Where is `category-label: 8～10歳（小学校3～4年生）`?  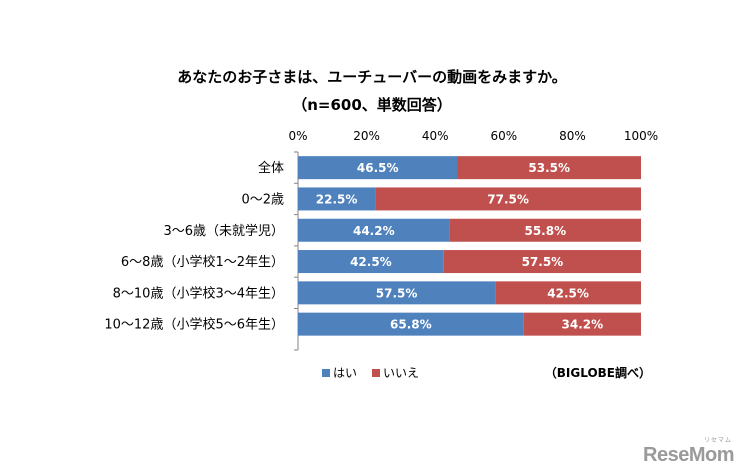
category-label: 8～10歳（小学校3～4年生） is located at coordinates (198, 293).